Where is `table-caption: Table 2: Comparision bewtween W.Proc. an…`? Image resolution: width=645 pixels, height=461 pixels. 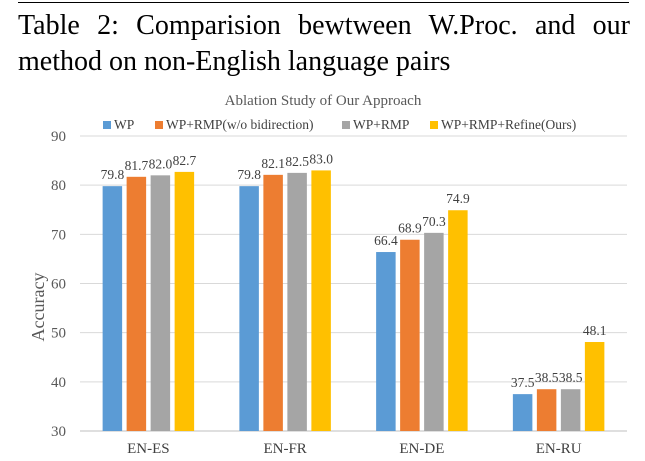
table-caption: Table 2: Comparision bewtween W.Proc. an… is located at coordinates (324, 44).